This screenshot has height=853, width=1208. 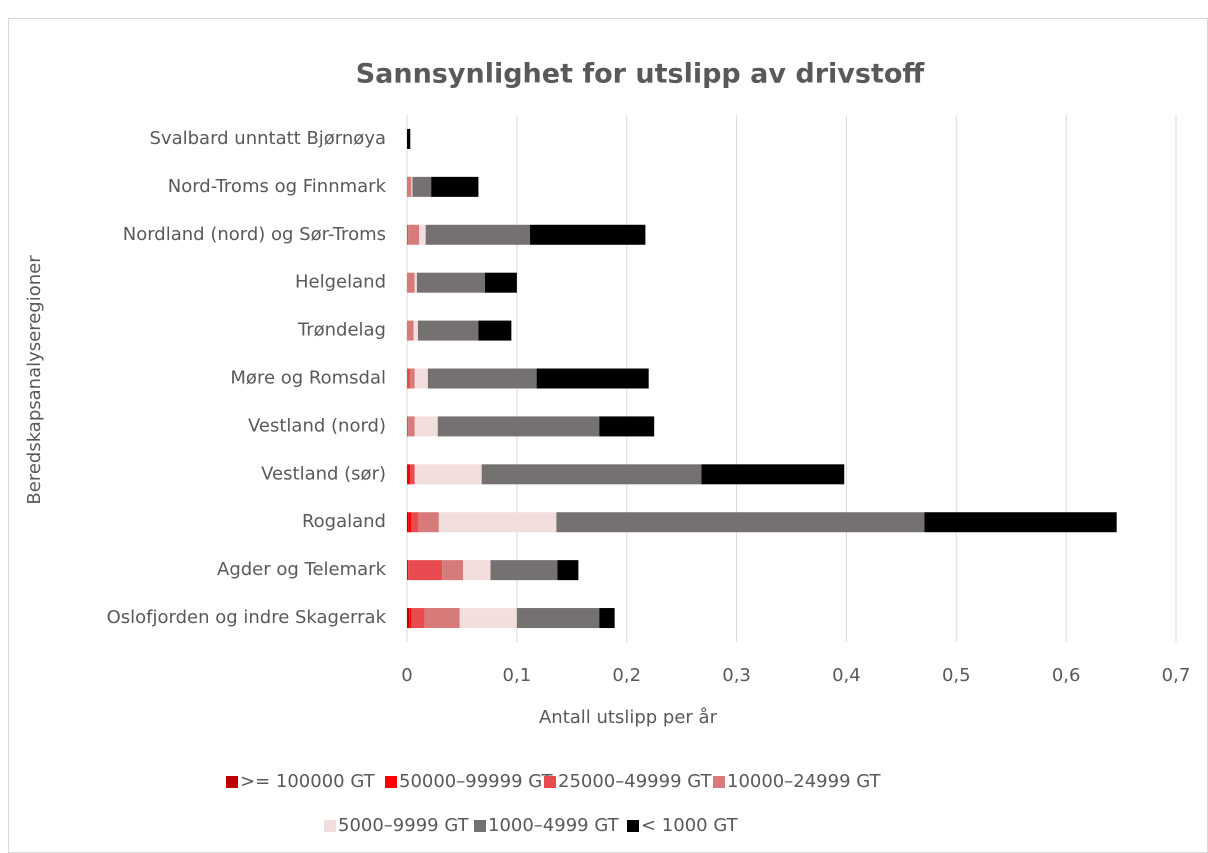 I want to click on y-tick-label: Agder og Telemark, so click(x=302, y=569).